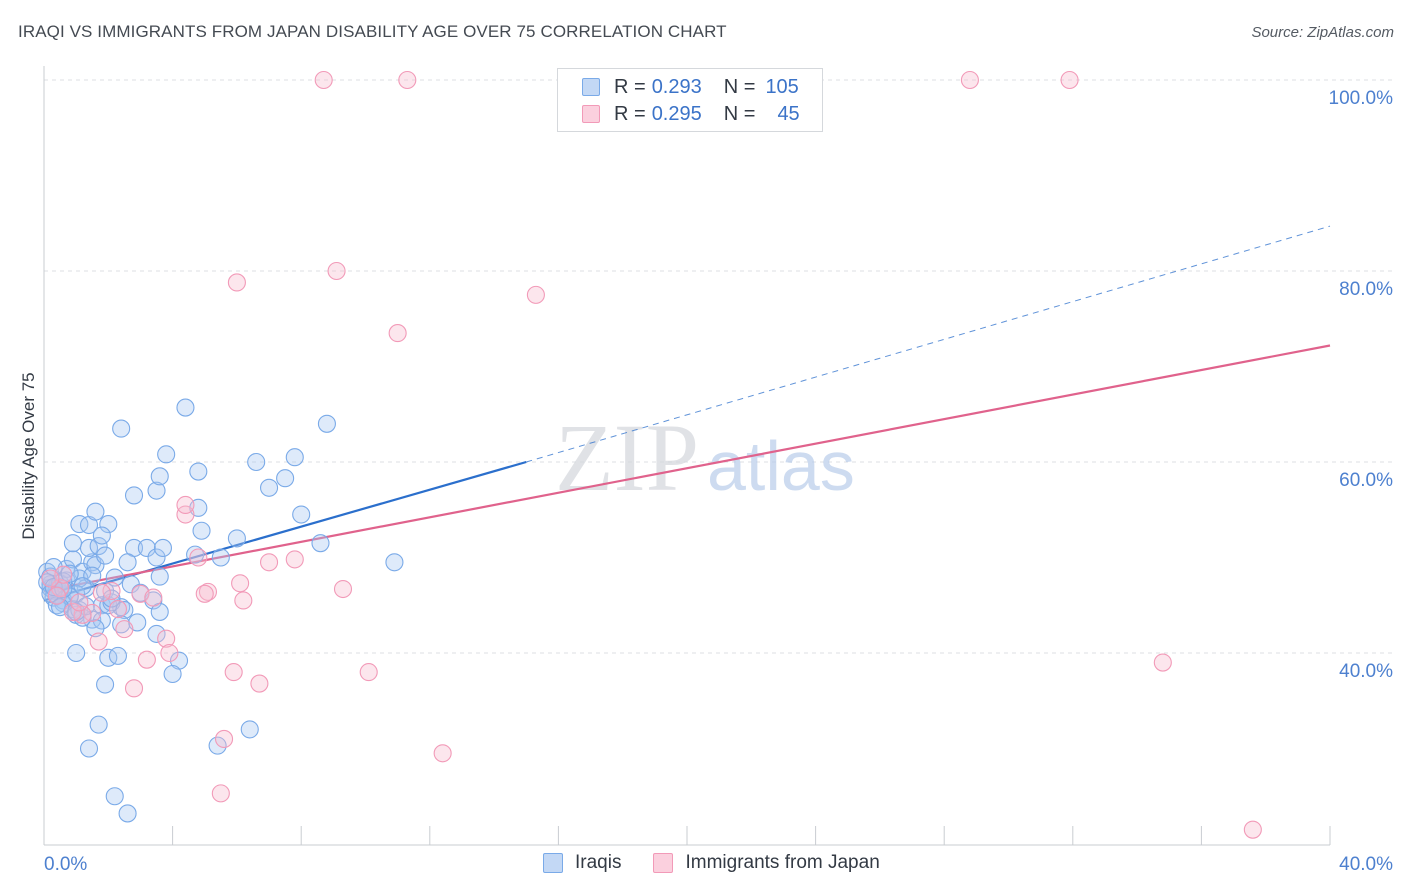 Image resolution: width=1406 pixels, height=892 pixels. What do you see at coordinates (676, 86) in the screenshot?
I see `legend-r-value: 0.293` at bounding box center [676, 86].